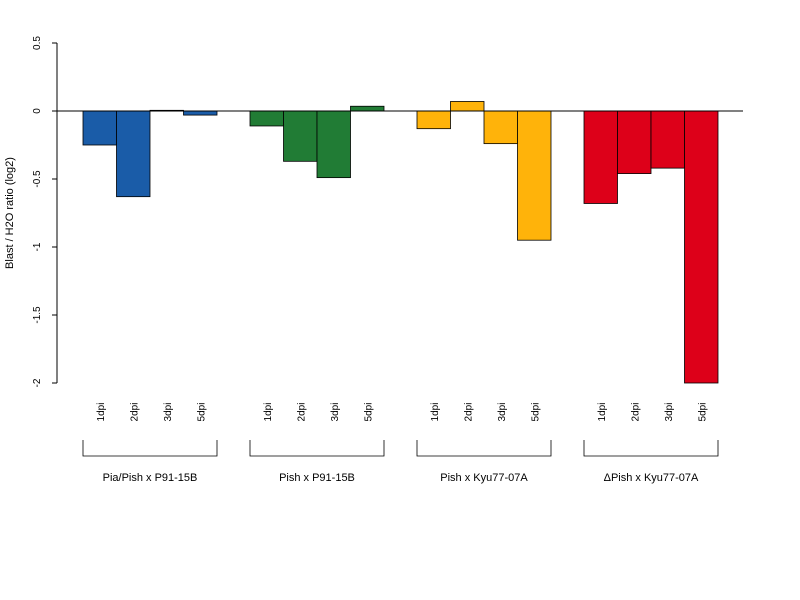 The width and height of the screenshot is (800, 600). What do you see at coordinates (37, 111) in the screenshot?
I see `y-tick-label: 0` at bounding box center [37, 111].